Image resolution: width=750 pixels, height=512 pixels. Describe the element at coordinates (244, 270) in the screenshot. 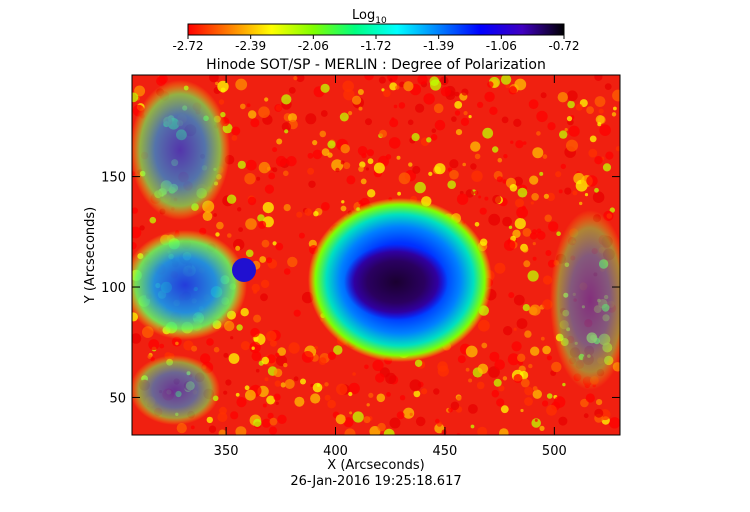

I see `pore-west` at that location.